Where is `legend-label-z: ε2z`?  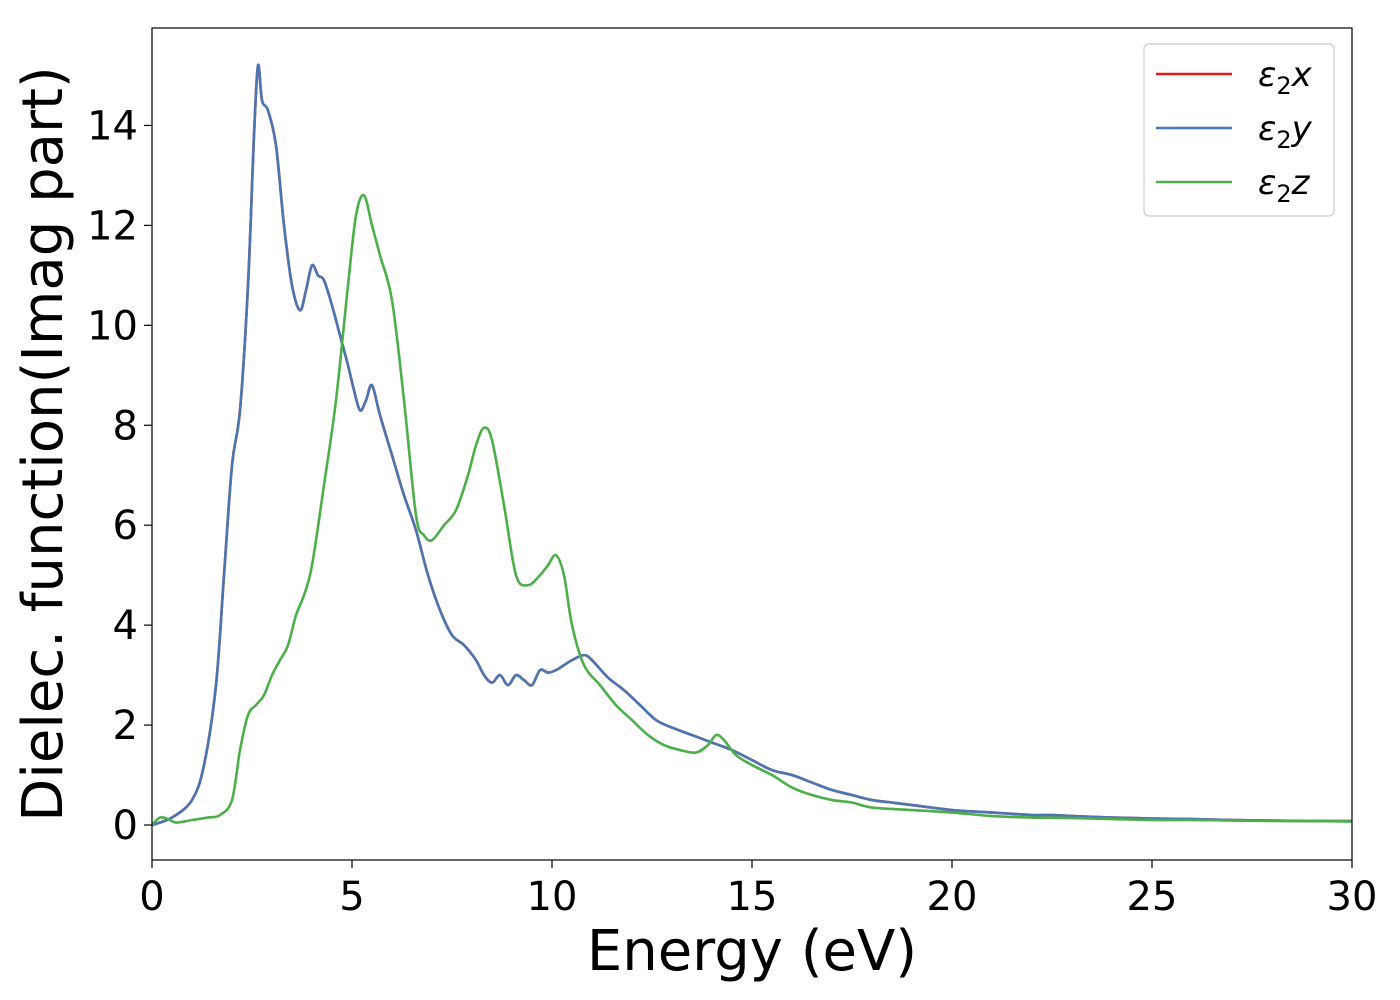 legend-label-z: ε2z is located at coordinates (1284, 185).